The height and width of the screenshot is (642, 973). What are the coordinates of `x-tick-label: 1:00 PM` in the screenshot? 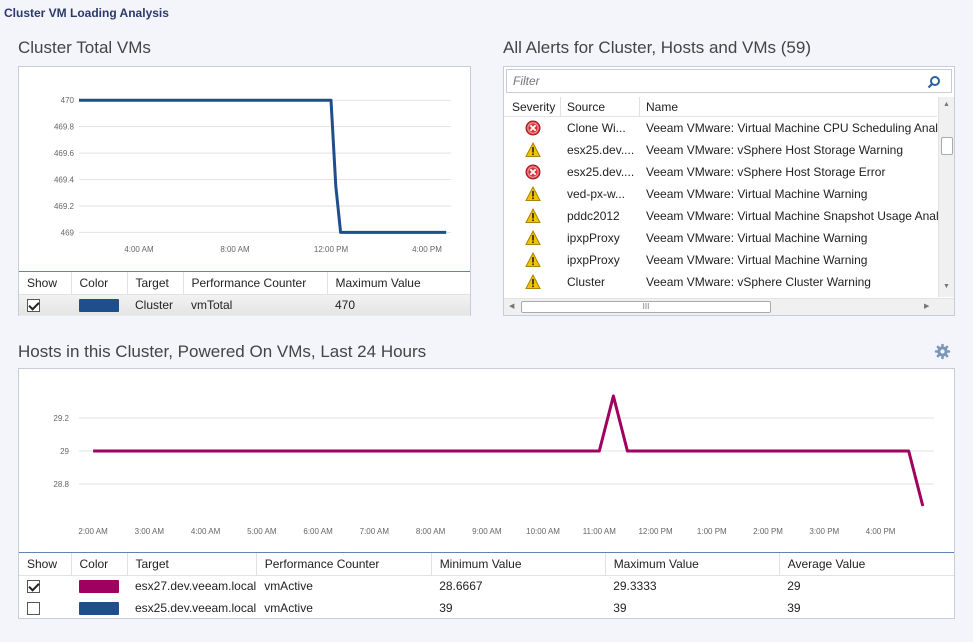 It's located at (712, 531).